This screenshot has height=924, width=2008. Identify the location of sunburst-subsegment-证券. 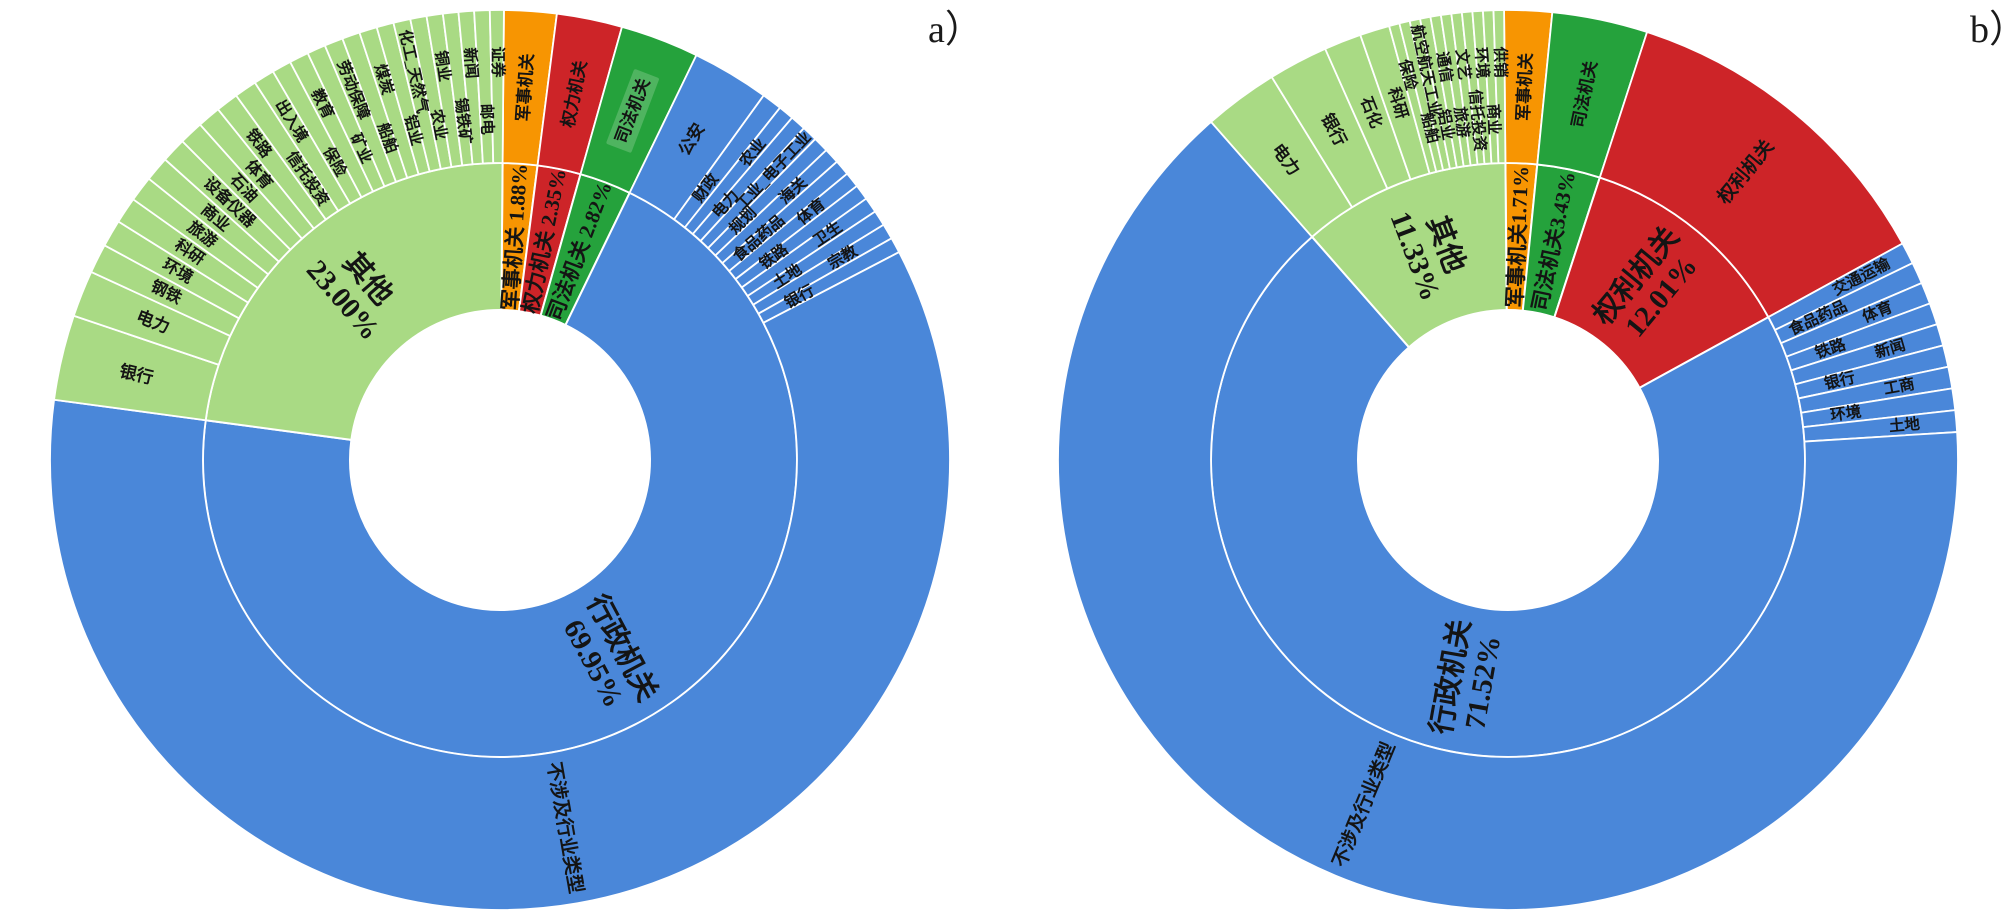
(496, 86).